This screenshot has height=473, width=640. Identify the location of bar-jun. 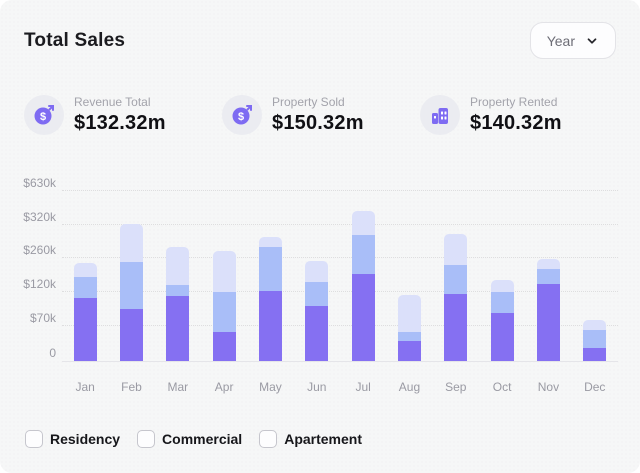
(317, 311).